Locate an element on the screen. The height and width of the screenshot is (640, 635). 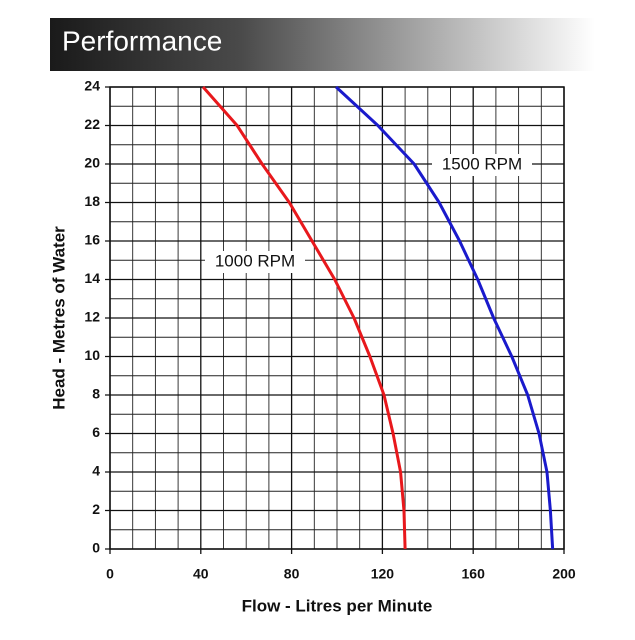
y-tick-label: 8 is located at coordinates (96, 394).